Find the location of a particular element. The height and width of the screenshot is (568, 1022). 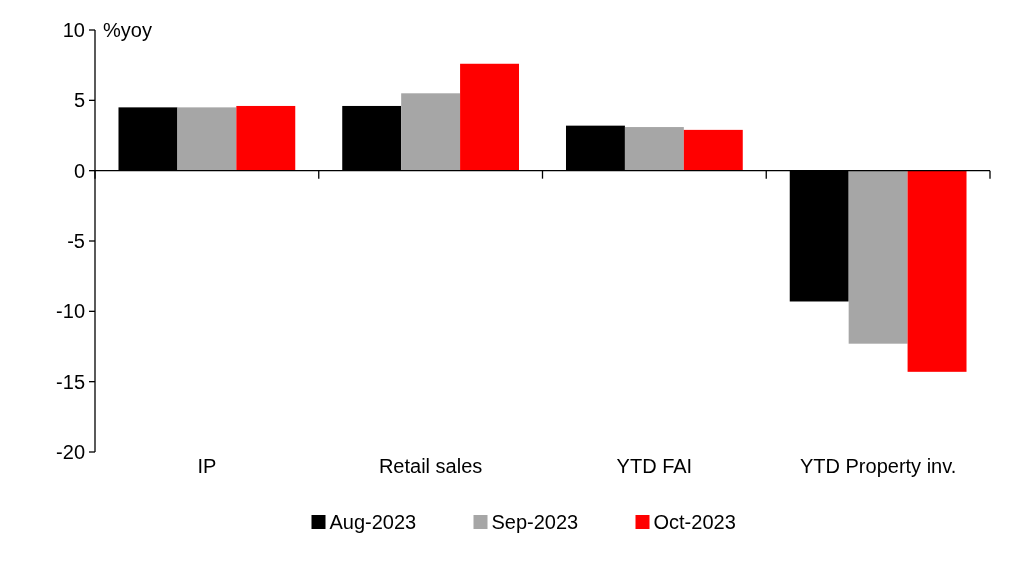

y-tick-label: 10 is located at coordinates (73, 30).